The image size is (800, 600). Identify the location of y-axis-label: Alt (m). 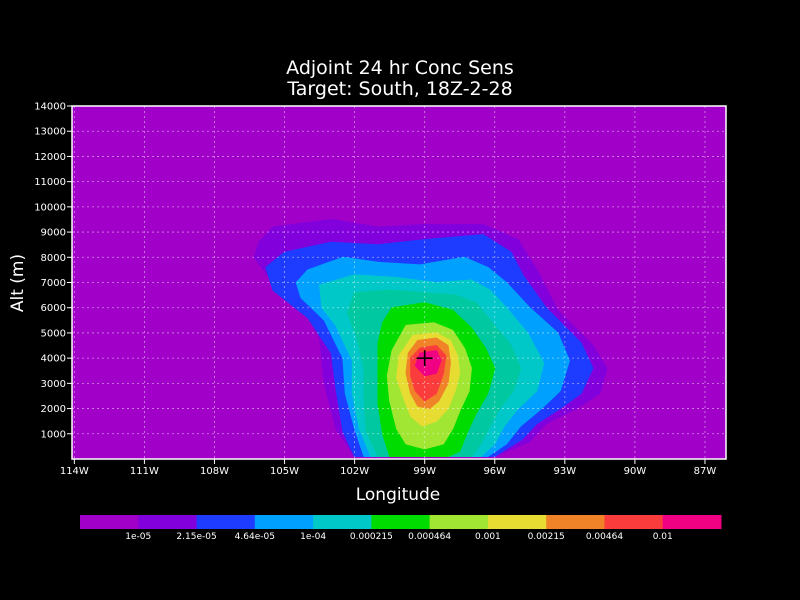
(18, 283).